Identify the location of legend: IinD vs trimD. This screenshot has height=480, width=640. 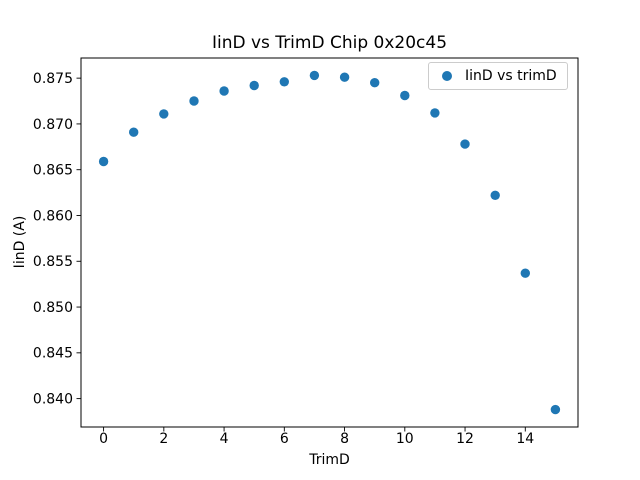
(498, 76).